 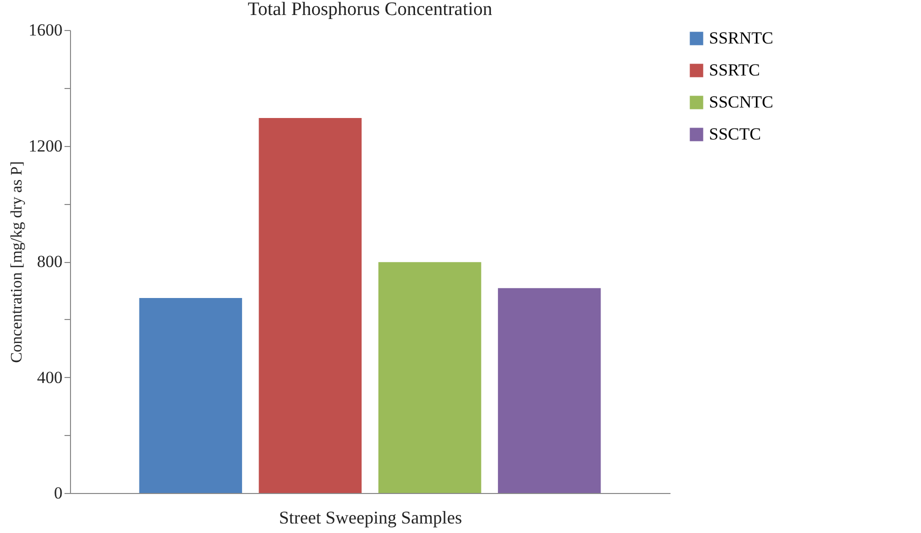 I want to click on legend-label: SSCTC, so click(x=735, y=134).